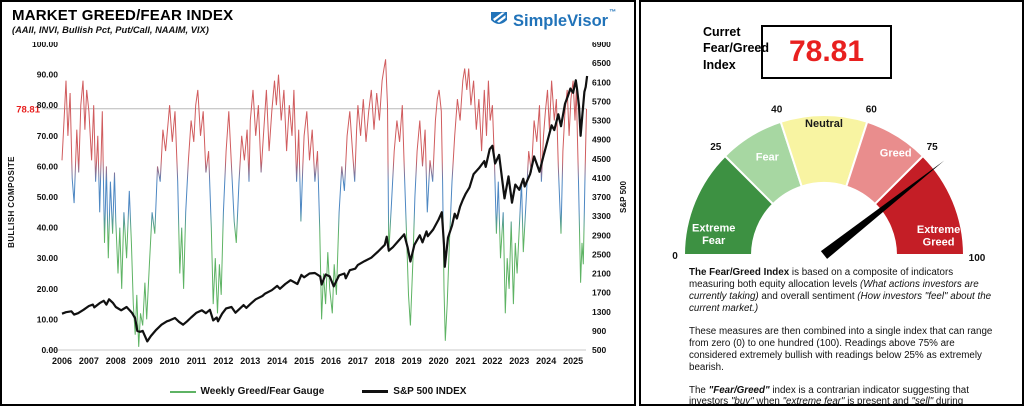 Image resolution: width=1024 pixels, height=406 pixels. What do you see at coordinates (824, 124) in the screenshot?
I see `gauge-segment-label: Neutral` at bounding box center [824, 124].